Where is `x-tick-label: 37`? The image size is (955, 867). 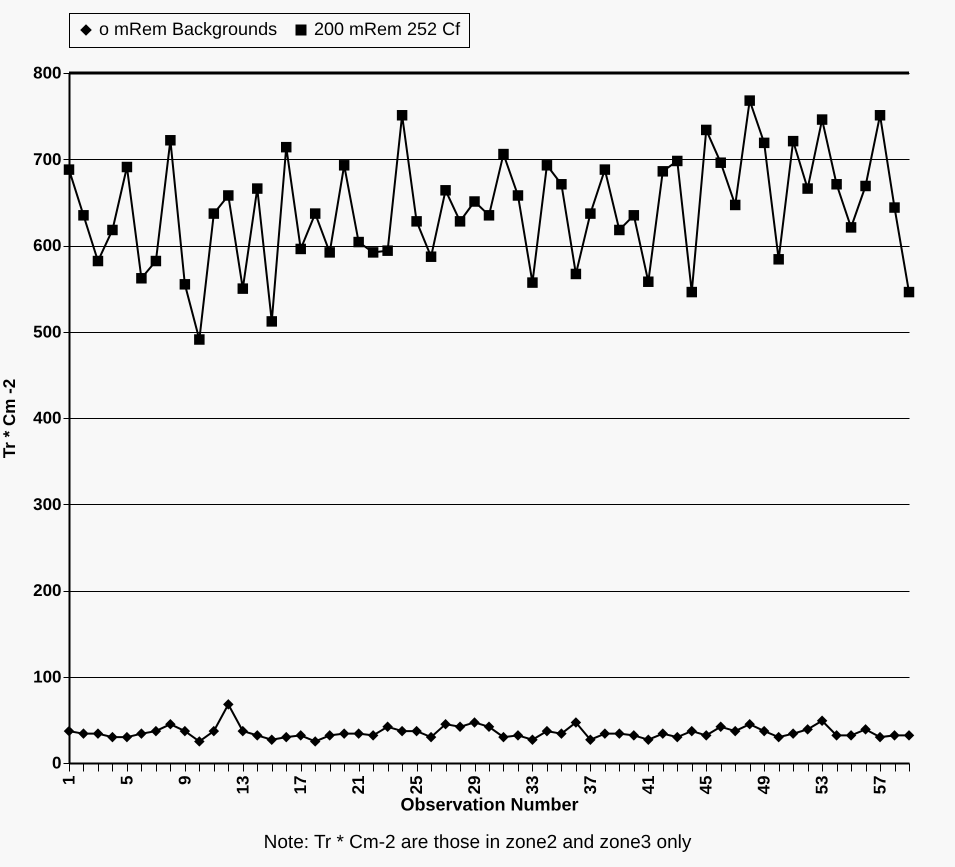 x-tick-label: 37 is located at coordinates (590, 785).